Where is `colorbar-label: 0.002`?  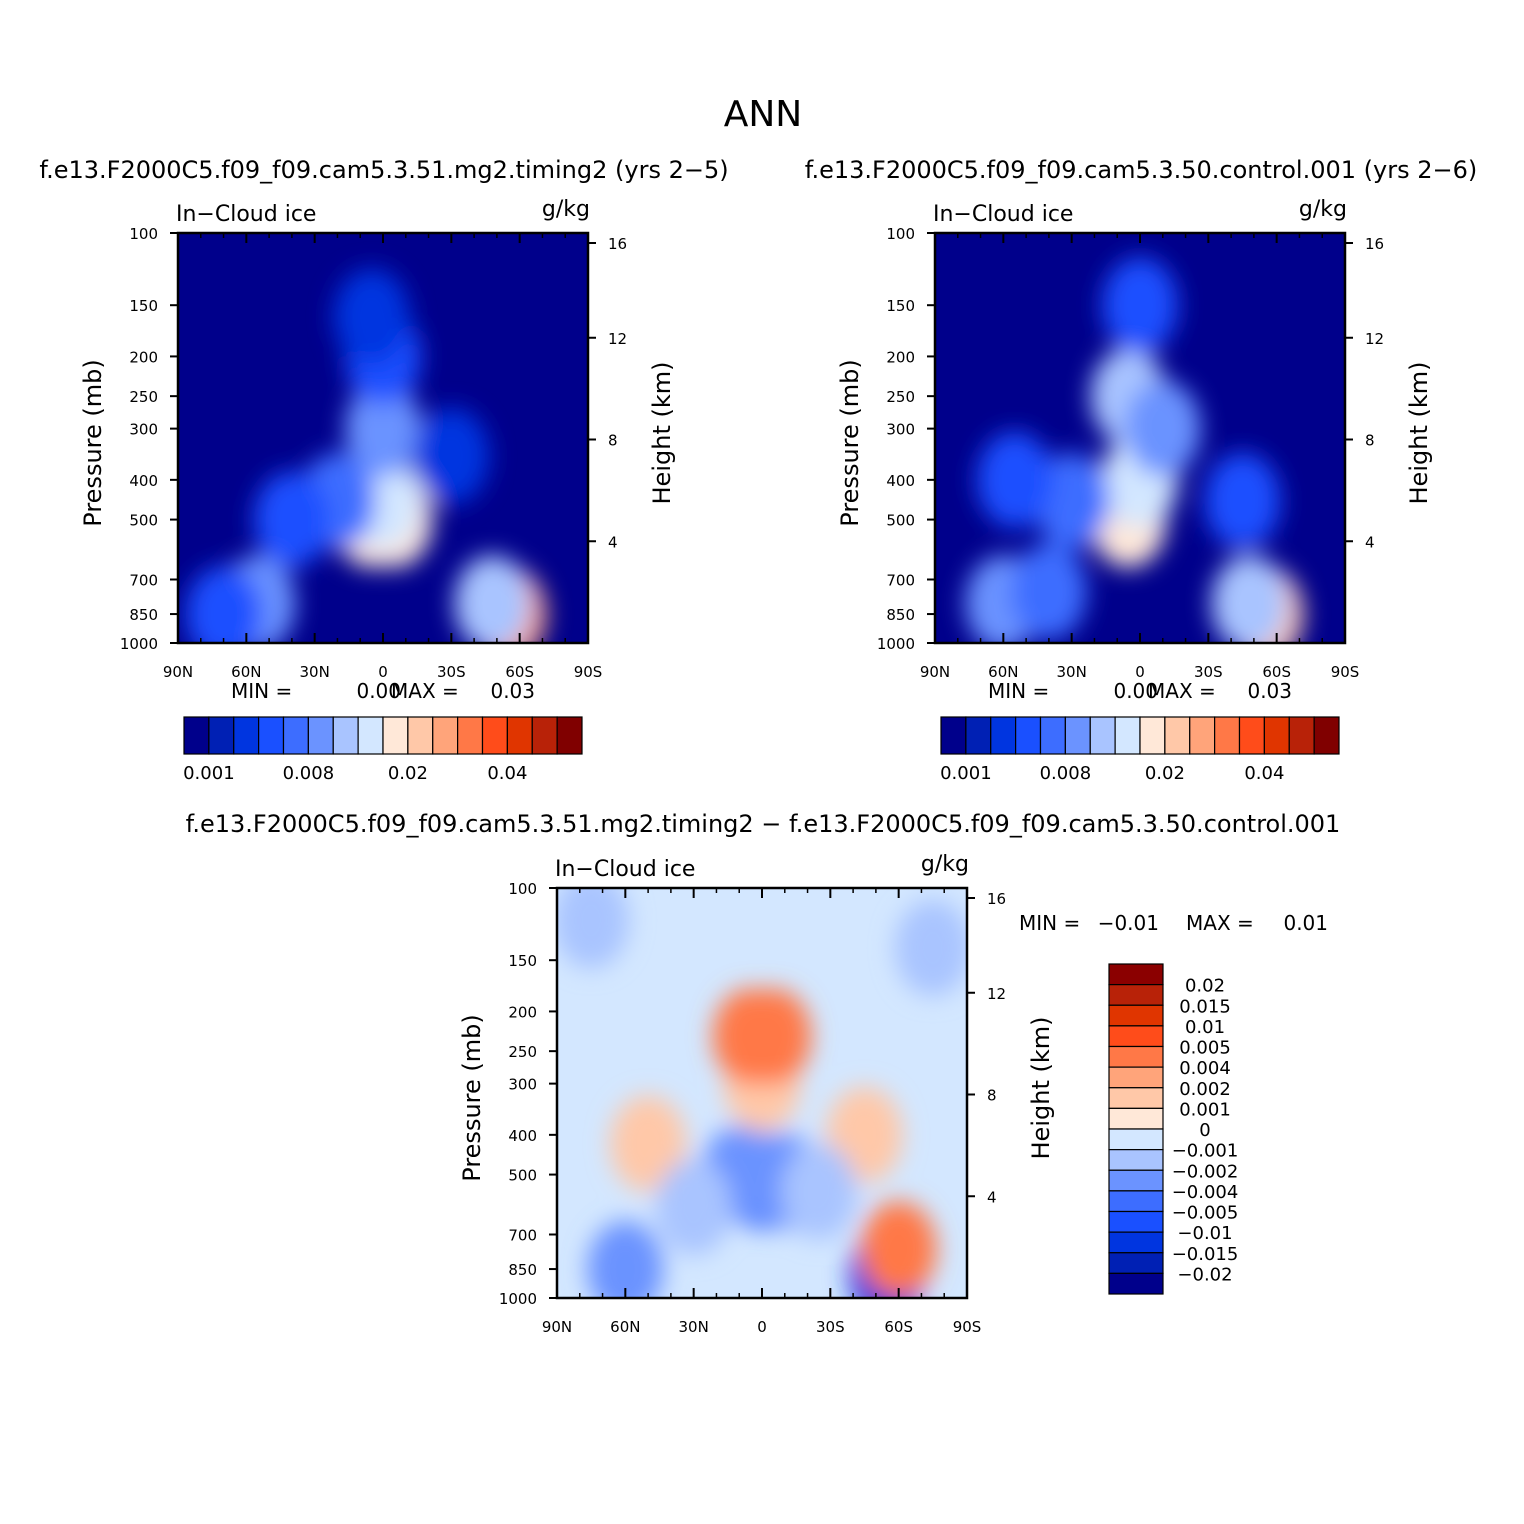
colorbar-label: 0.002 is located at coordinates (1205, 1089).